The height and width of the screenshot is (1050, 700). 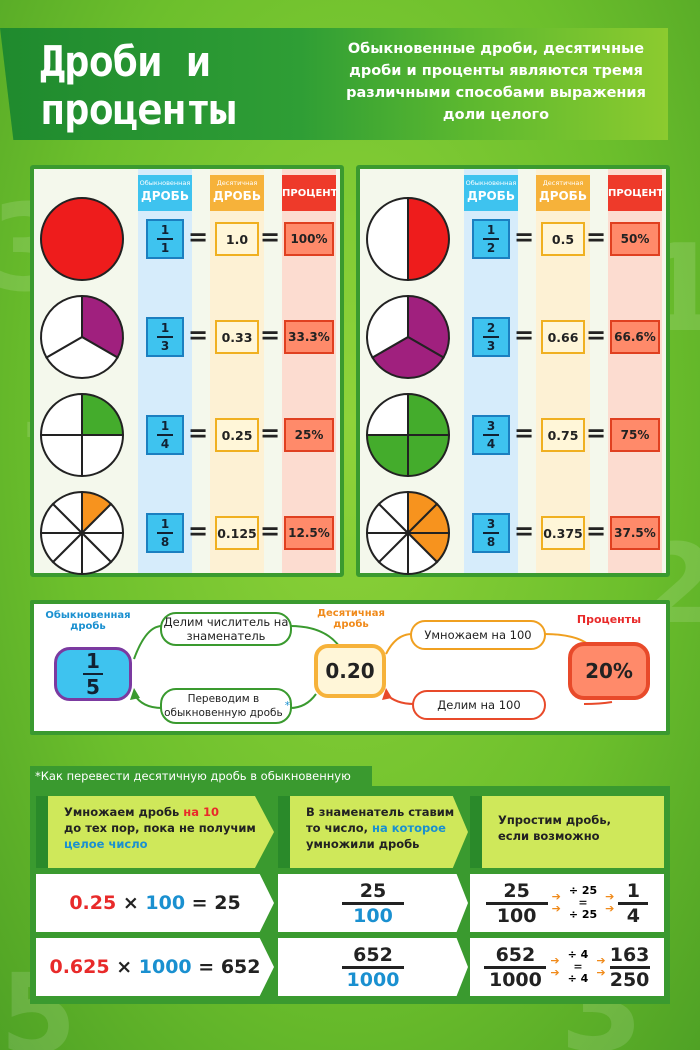 I want to click on example2-fraction: 652 1000, so click(x=373, y=967).